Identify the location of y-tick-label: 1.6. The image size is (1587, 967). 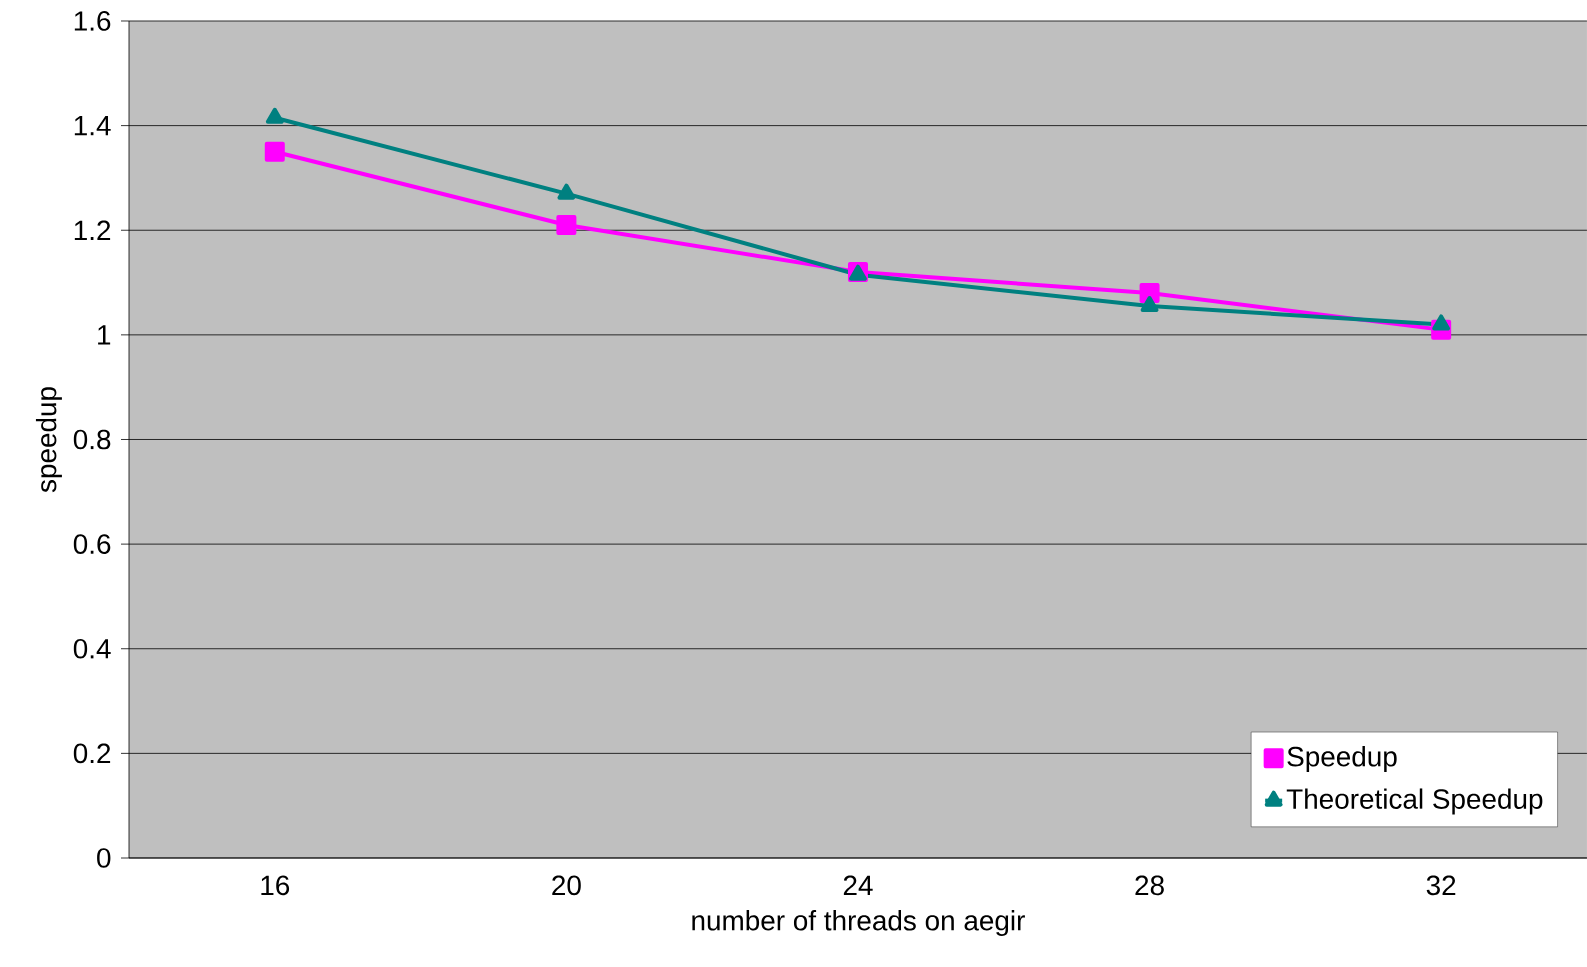
(92, 21).